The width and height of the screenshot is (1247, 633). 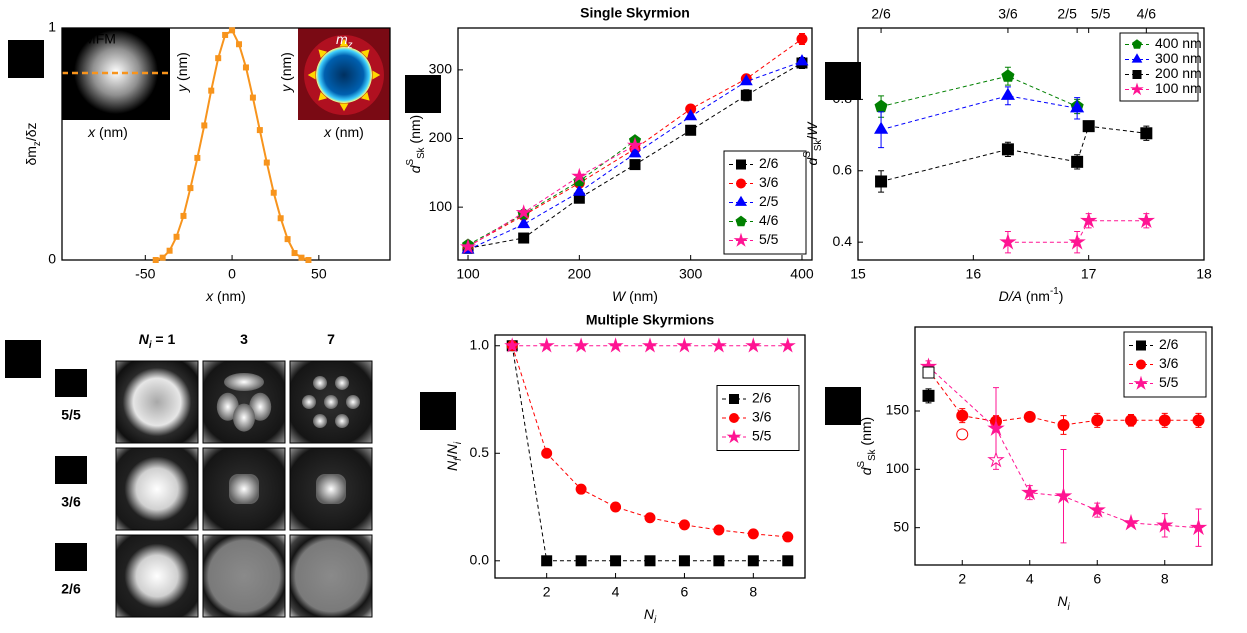 What do you see at coordinates (438, 411) in the screenshot?
I see `panel-letter: e` at bounding box center [438, 411].